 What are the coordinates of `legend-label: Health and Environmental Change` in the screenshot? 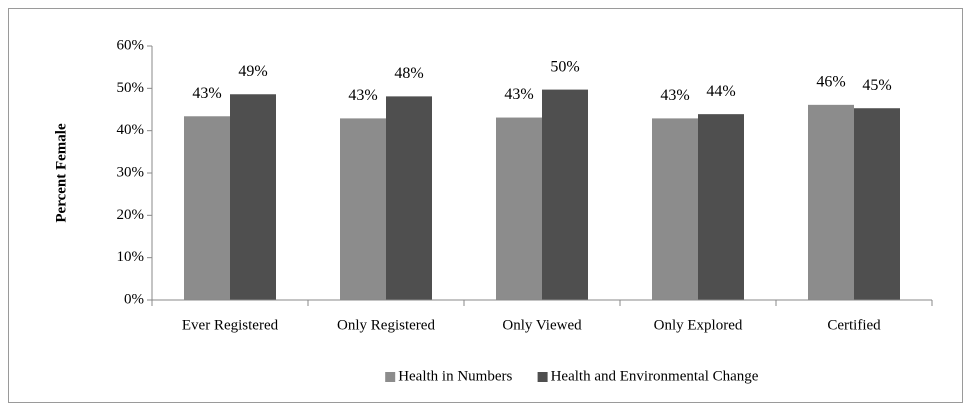 It's located at (655, 376).